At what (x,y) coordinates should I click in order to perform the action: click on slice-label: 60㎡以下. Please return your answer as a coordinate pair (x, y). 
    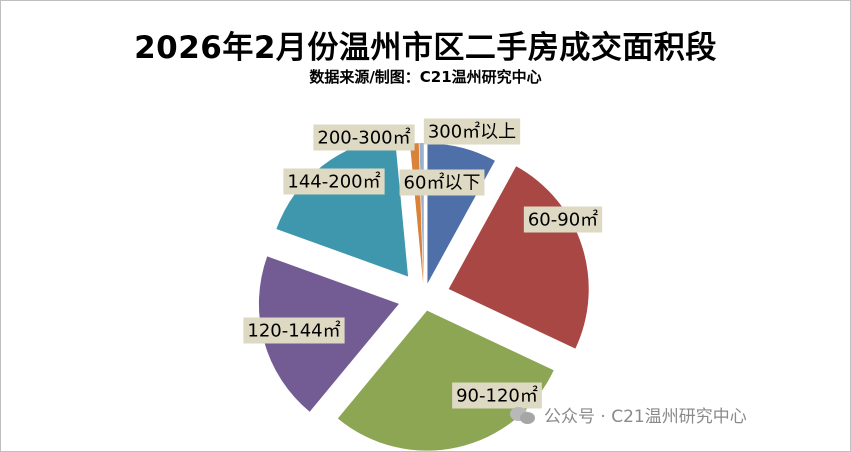
    Looking at the image, I should click on (442, 182).